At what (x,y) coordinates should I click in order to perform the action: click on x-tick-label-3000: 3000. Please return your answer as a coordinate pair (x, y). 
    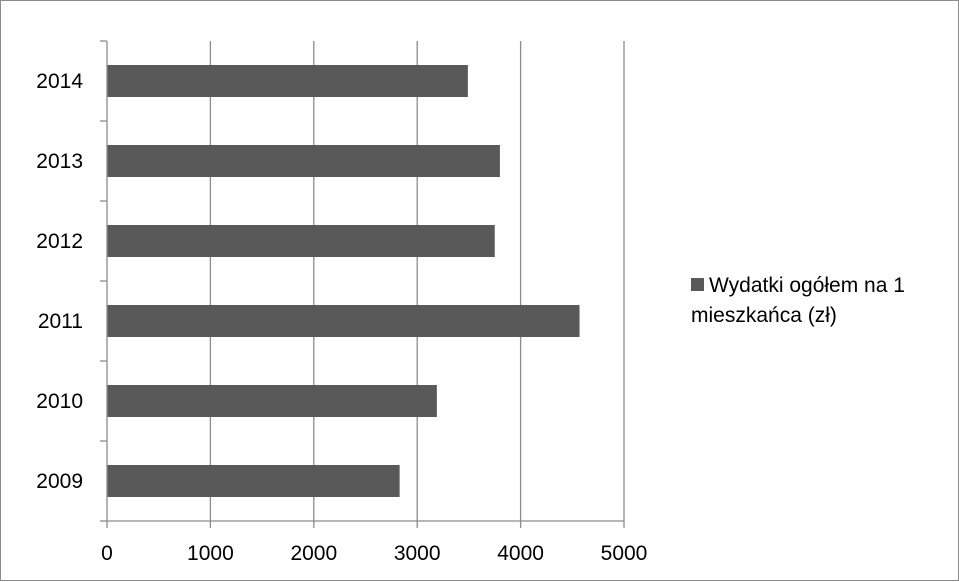
    Looking at the image, I should click on (417, 553).